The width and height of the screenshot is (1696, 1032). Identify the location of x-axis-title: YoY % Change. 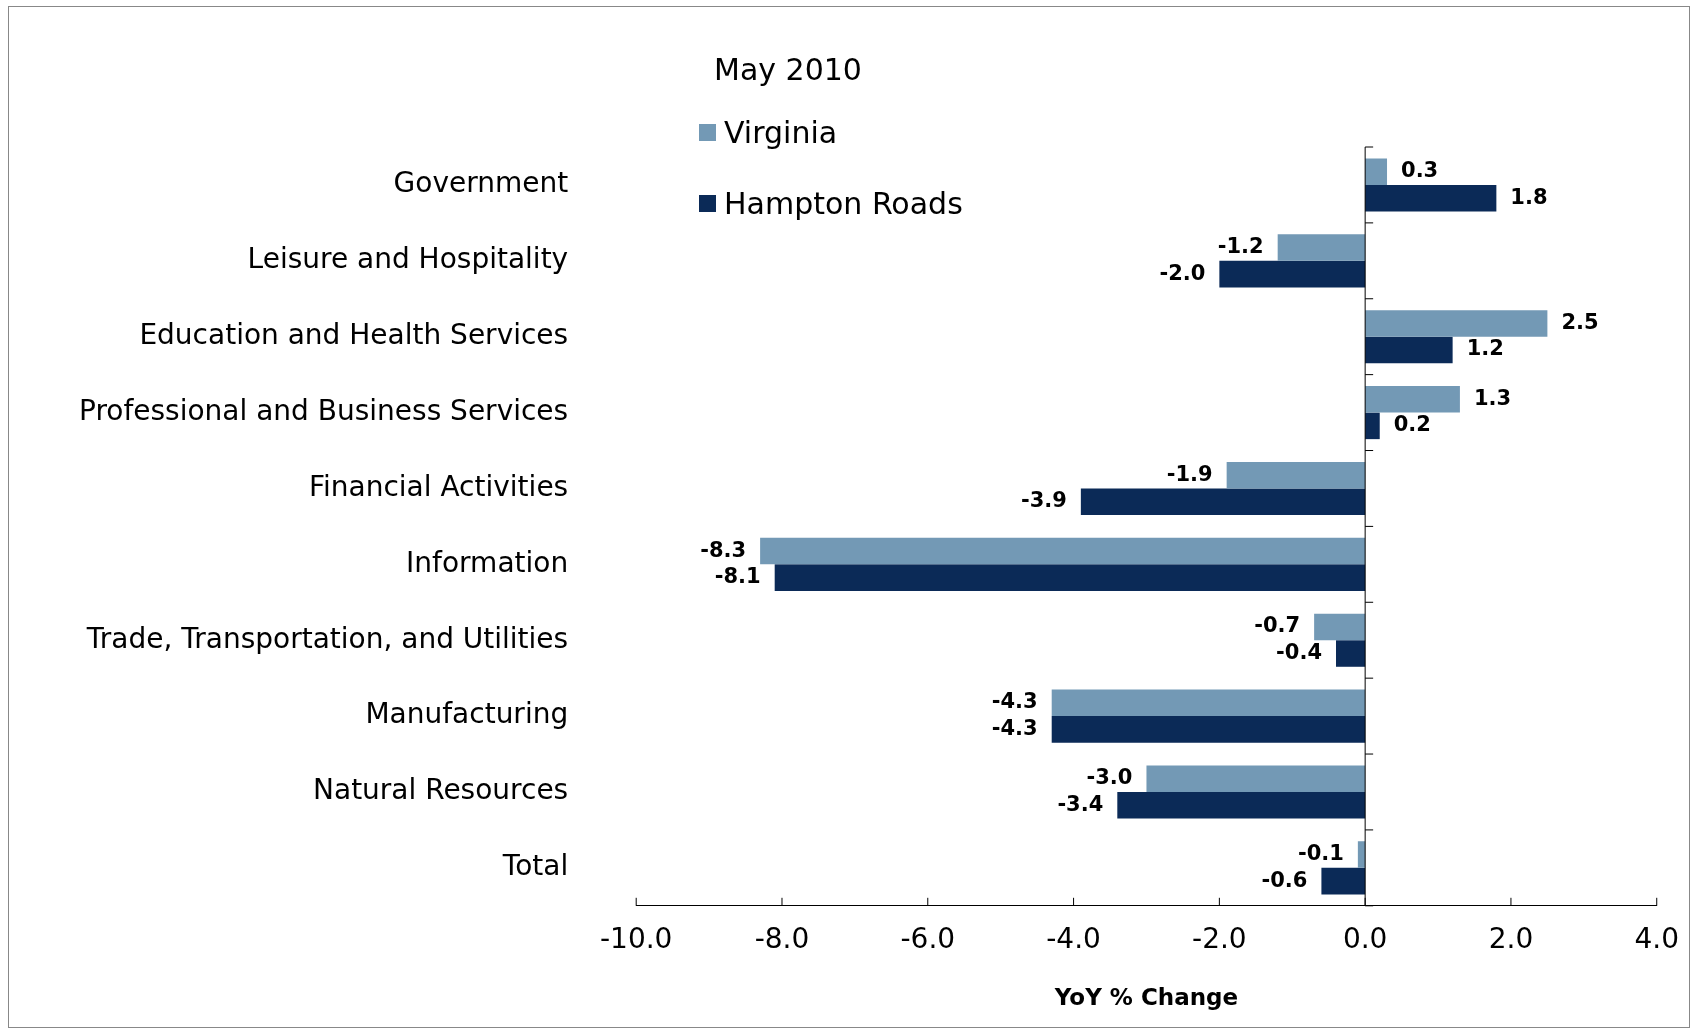
(1146, 997).